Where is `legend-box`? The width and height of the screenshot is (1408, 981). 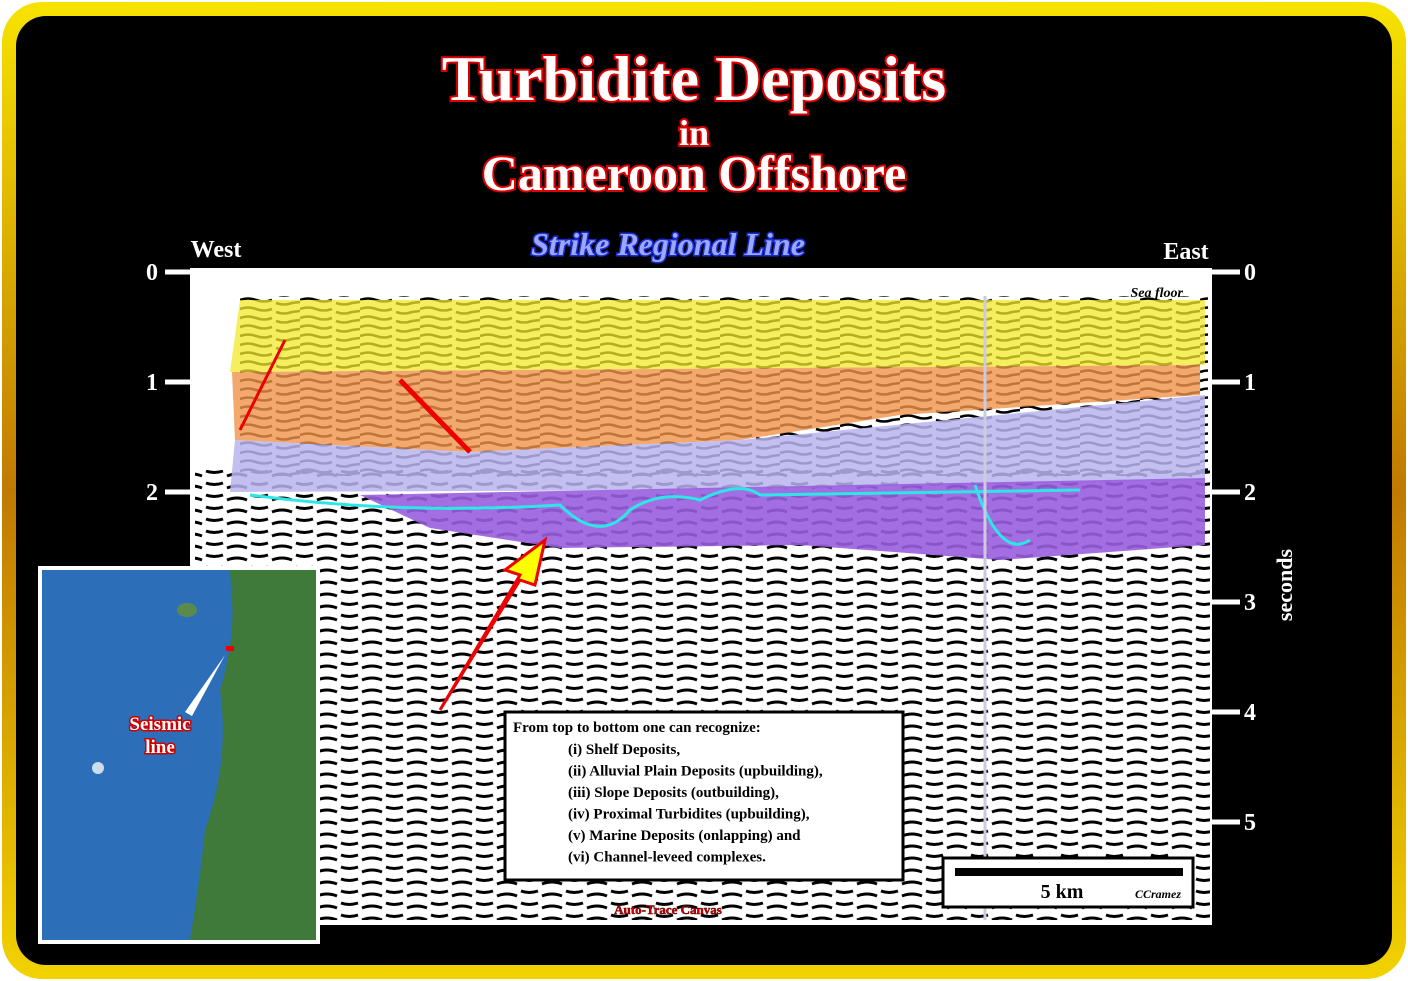 legend-box is located at coordinates (704, 796).